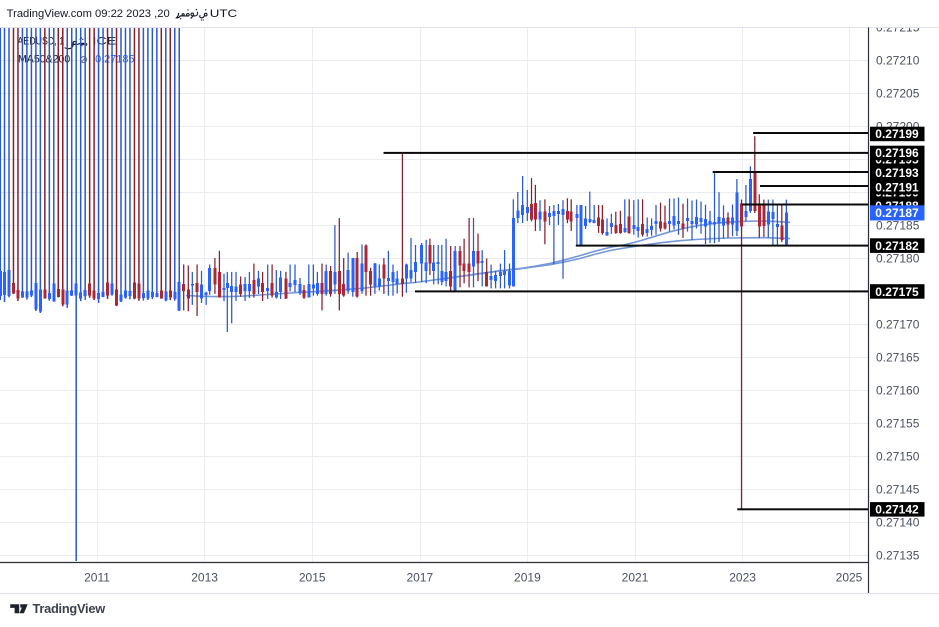  I want to click on svg-text: 0.27205, so click(898, 94).